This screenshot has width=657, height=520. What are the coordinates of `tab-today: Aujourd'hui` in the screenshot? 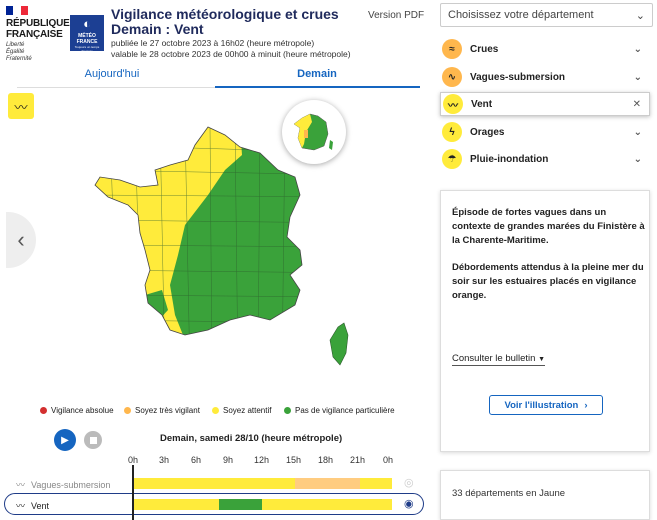 It's located at (112, 74).